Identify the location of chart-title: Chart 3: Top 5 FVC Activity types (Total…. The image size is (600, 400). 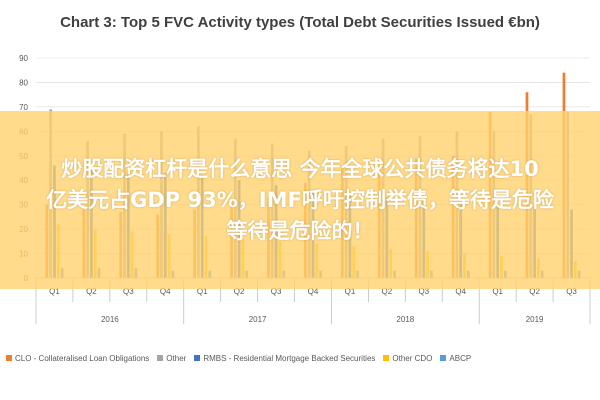
(300, 22).